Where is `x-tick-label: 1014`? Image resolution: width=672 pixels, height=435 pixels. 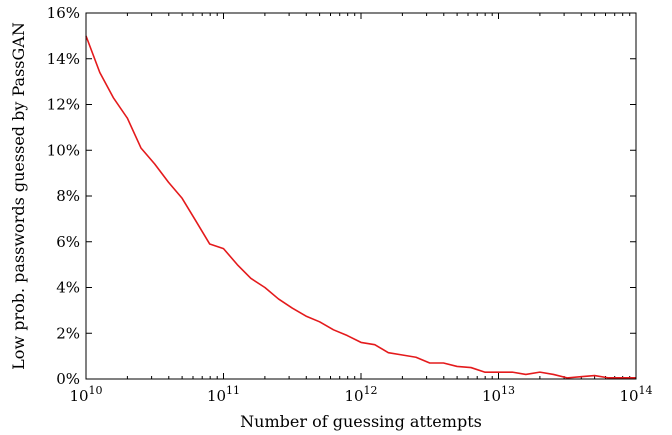
x-tick-label: 1014 is located at coordinates (635, 394).